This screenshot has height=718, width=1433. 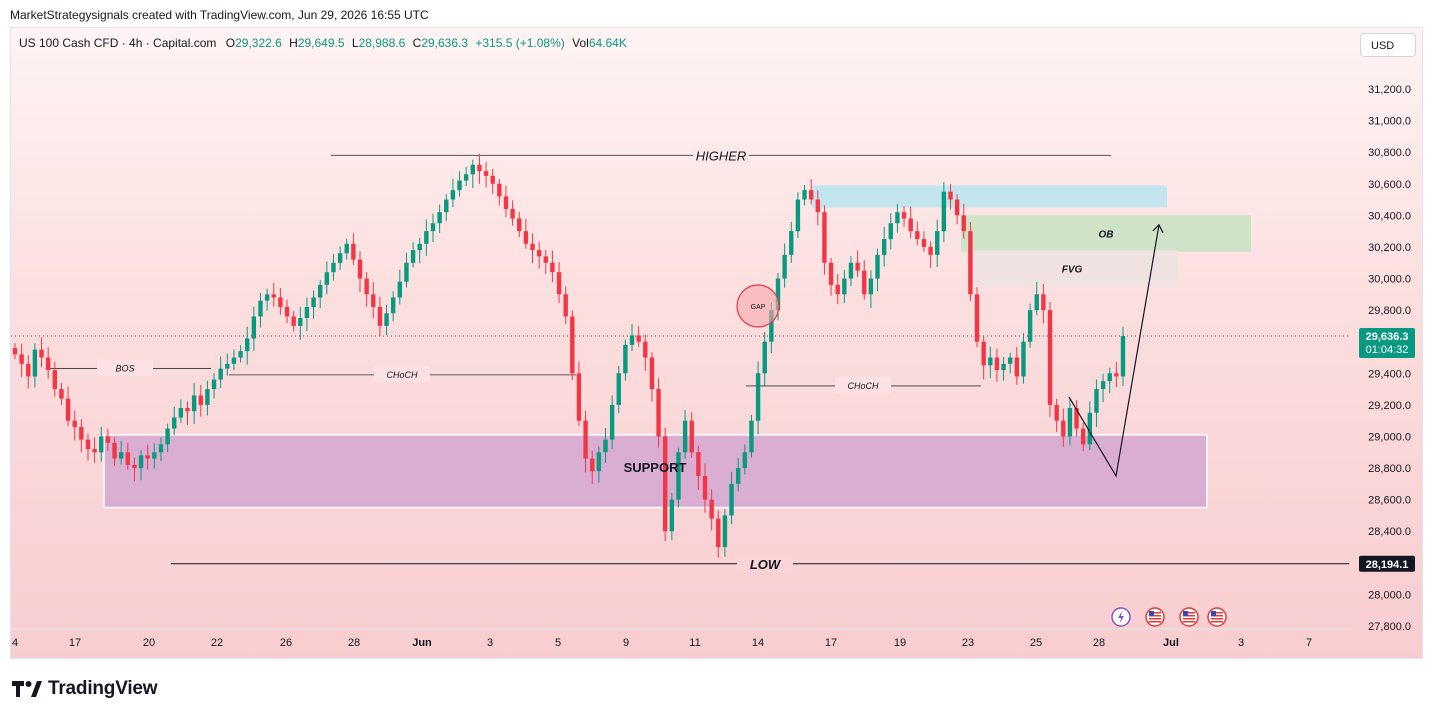 What do you see at coordinates (1389, 437) in the screenshot?
I see `y-tick-label: 29,000.0` at bounding box center [1389, 437].